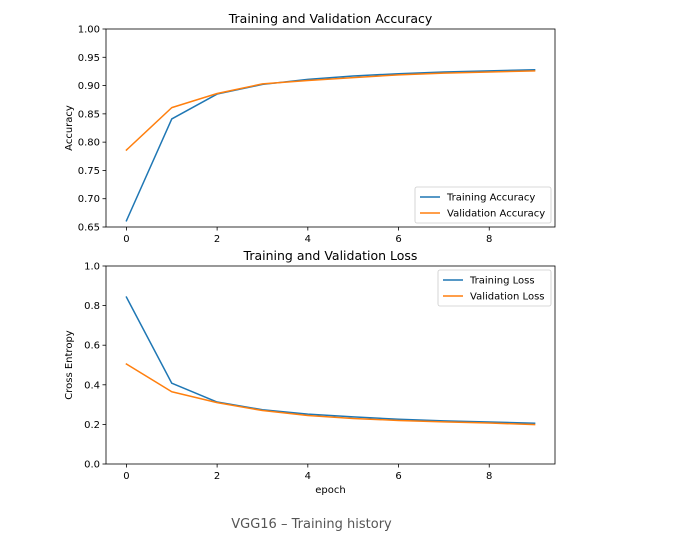 The height and width of the screenshot is (543, 674). Describe the element at coordinates (217, 239) in the screenshot. I see `acc-x-tick-label: 2` at that location.